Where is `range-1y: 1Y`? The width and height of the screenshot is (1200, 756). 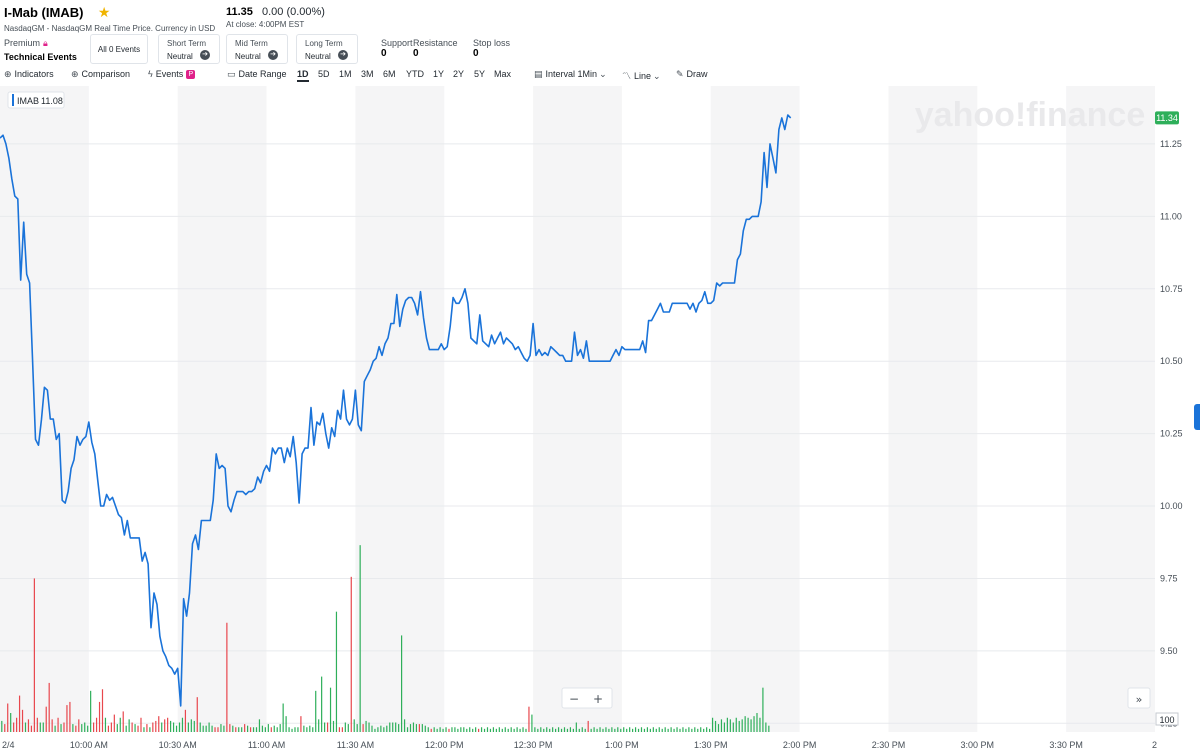
range-1y: 1Y is located at coordinates (439, 74).